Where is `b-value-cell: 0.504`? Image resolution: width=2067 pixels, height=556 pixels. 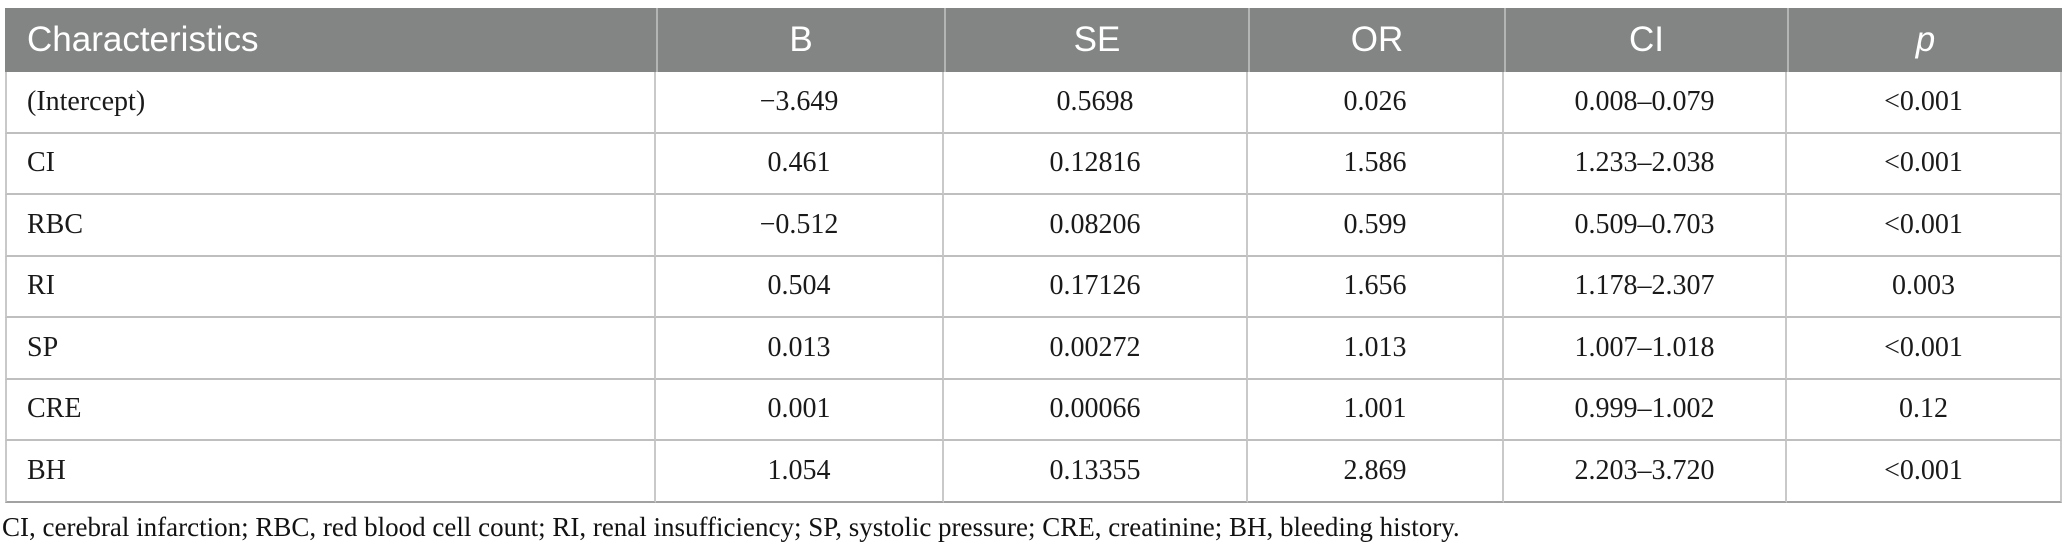
b-value-cell: 0.504 is located at coordinates (800, 287).